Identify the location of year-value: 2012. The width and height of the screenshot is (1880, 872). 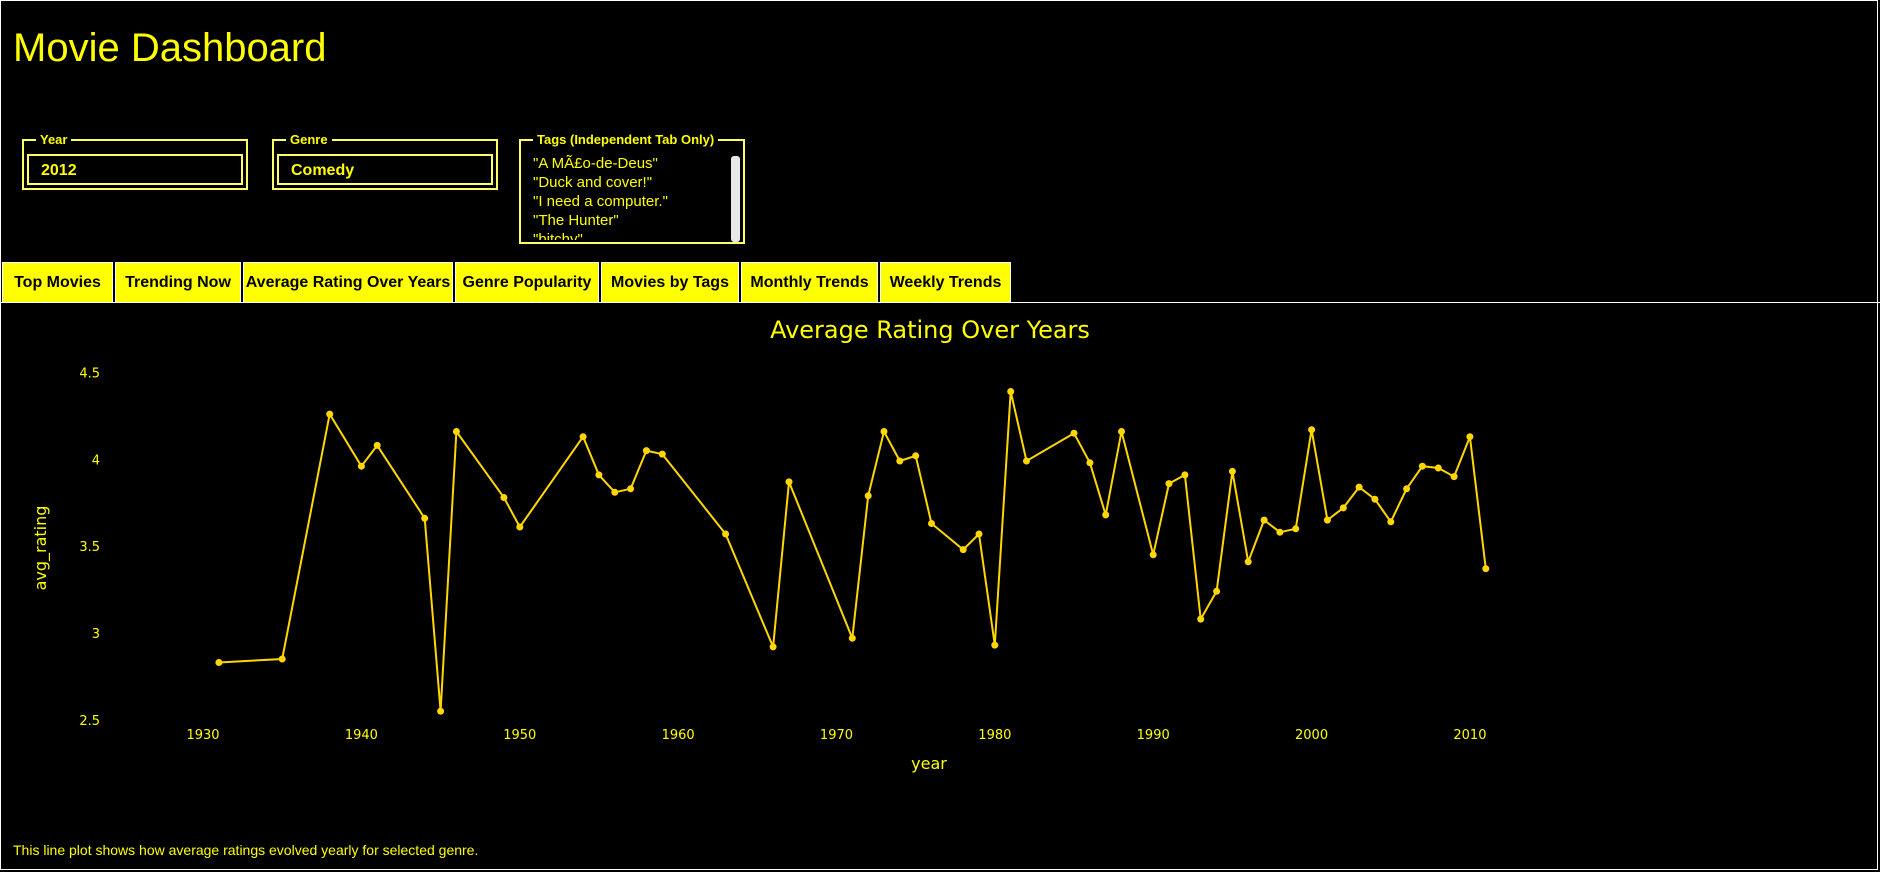
(135, 169).